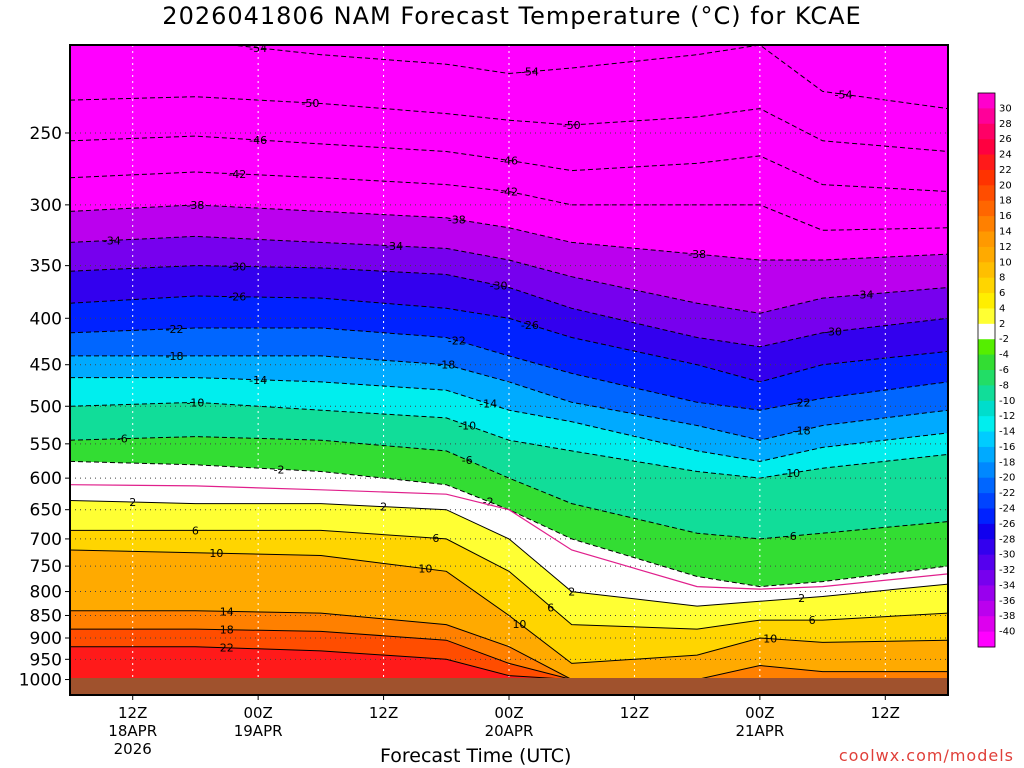 Image resolution: width=1024 pixels, height=768 pixels. Describe the element at coordinates (467, 460) in the screenshot. I see `isotherm-label: -6` at that location.